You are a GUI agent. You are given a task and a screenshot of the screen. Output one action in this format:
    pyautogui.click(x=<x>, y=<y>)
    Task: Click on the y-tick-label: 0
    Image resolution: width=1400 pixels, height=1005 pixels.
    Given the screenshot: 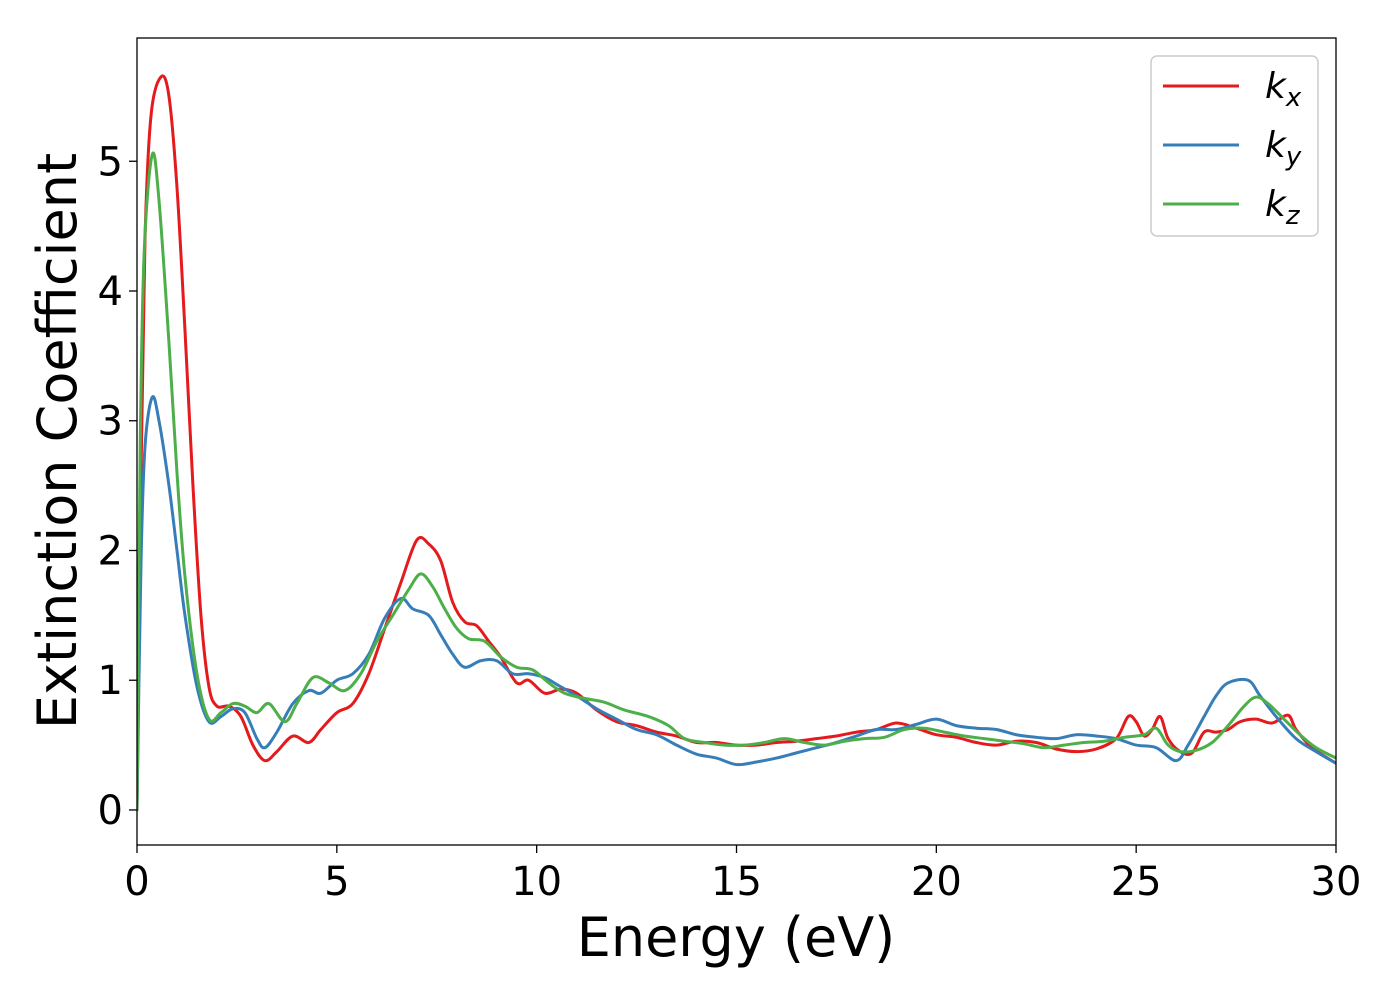 What is the action you would take?
    pyautogui.click(x=110, y=811)
    